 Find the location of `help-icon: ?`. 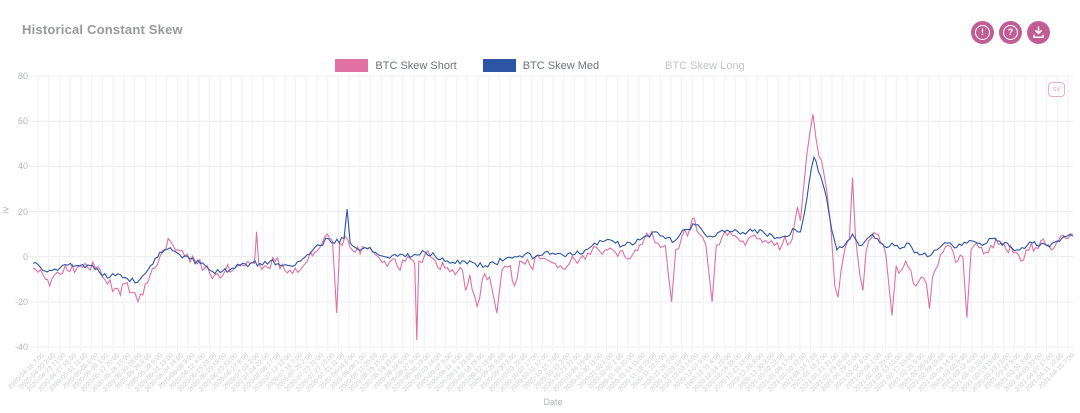

help-icon: ? is located at coordinates (1010, 32).